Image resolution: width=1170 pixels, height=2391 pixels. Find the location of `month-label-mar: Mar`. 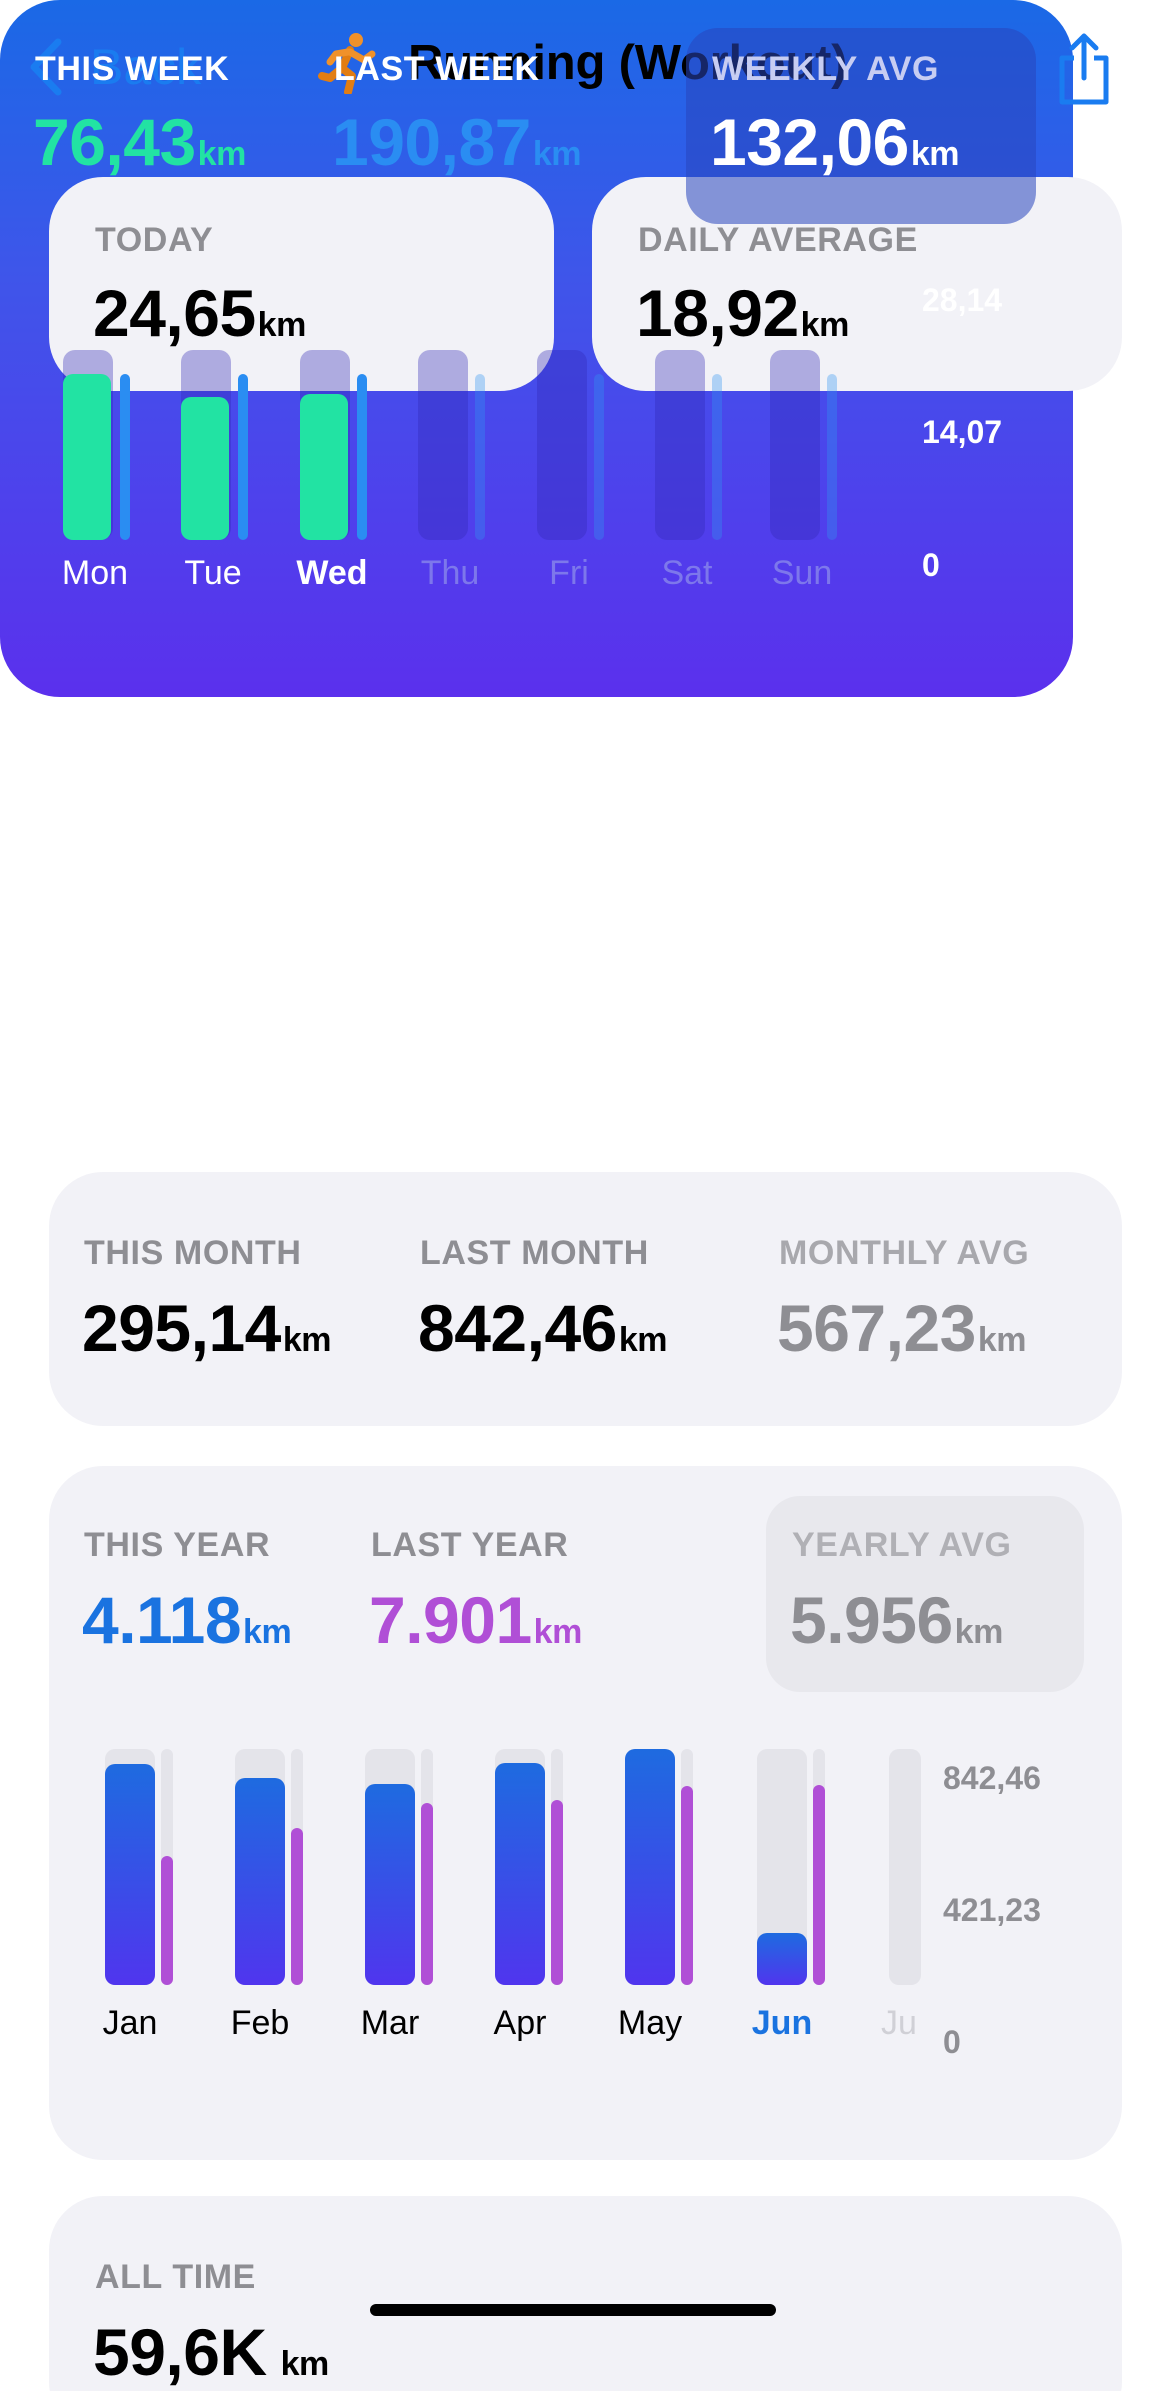

month-label-mar: Mar is located at coordinates (390, 2023).